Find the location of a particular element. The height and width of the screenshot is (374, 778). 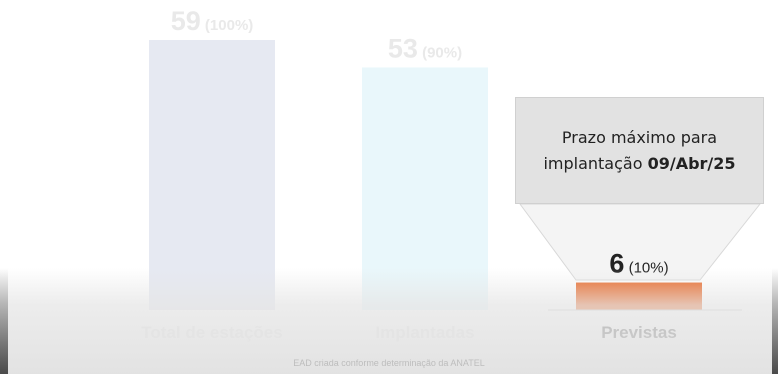

deadline-callout: Prazo máximo para implantação 09/Abr/25 is located at coordinates (639, 150).